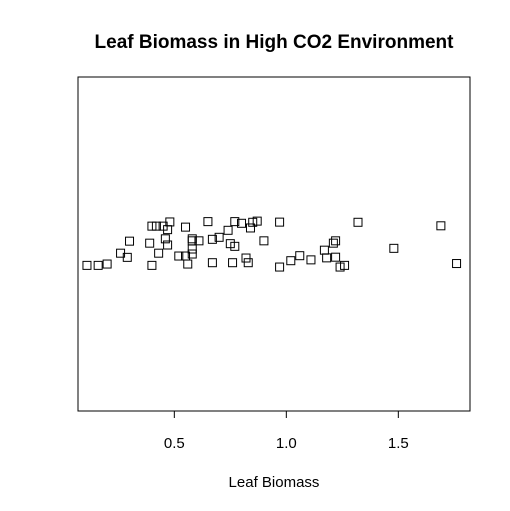 Image resolution: width=510 pixels, height=511 pixels. Describe the element at coordinates (274, 482) in the screenshot. I see `x-axis-label: Leaf Biomass` at that location.